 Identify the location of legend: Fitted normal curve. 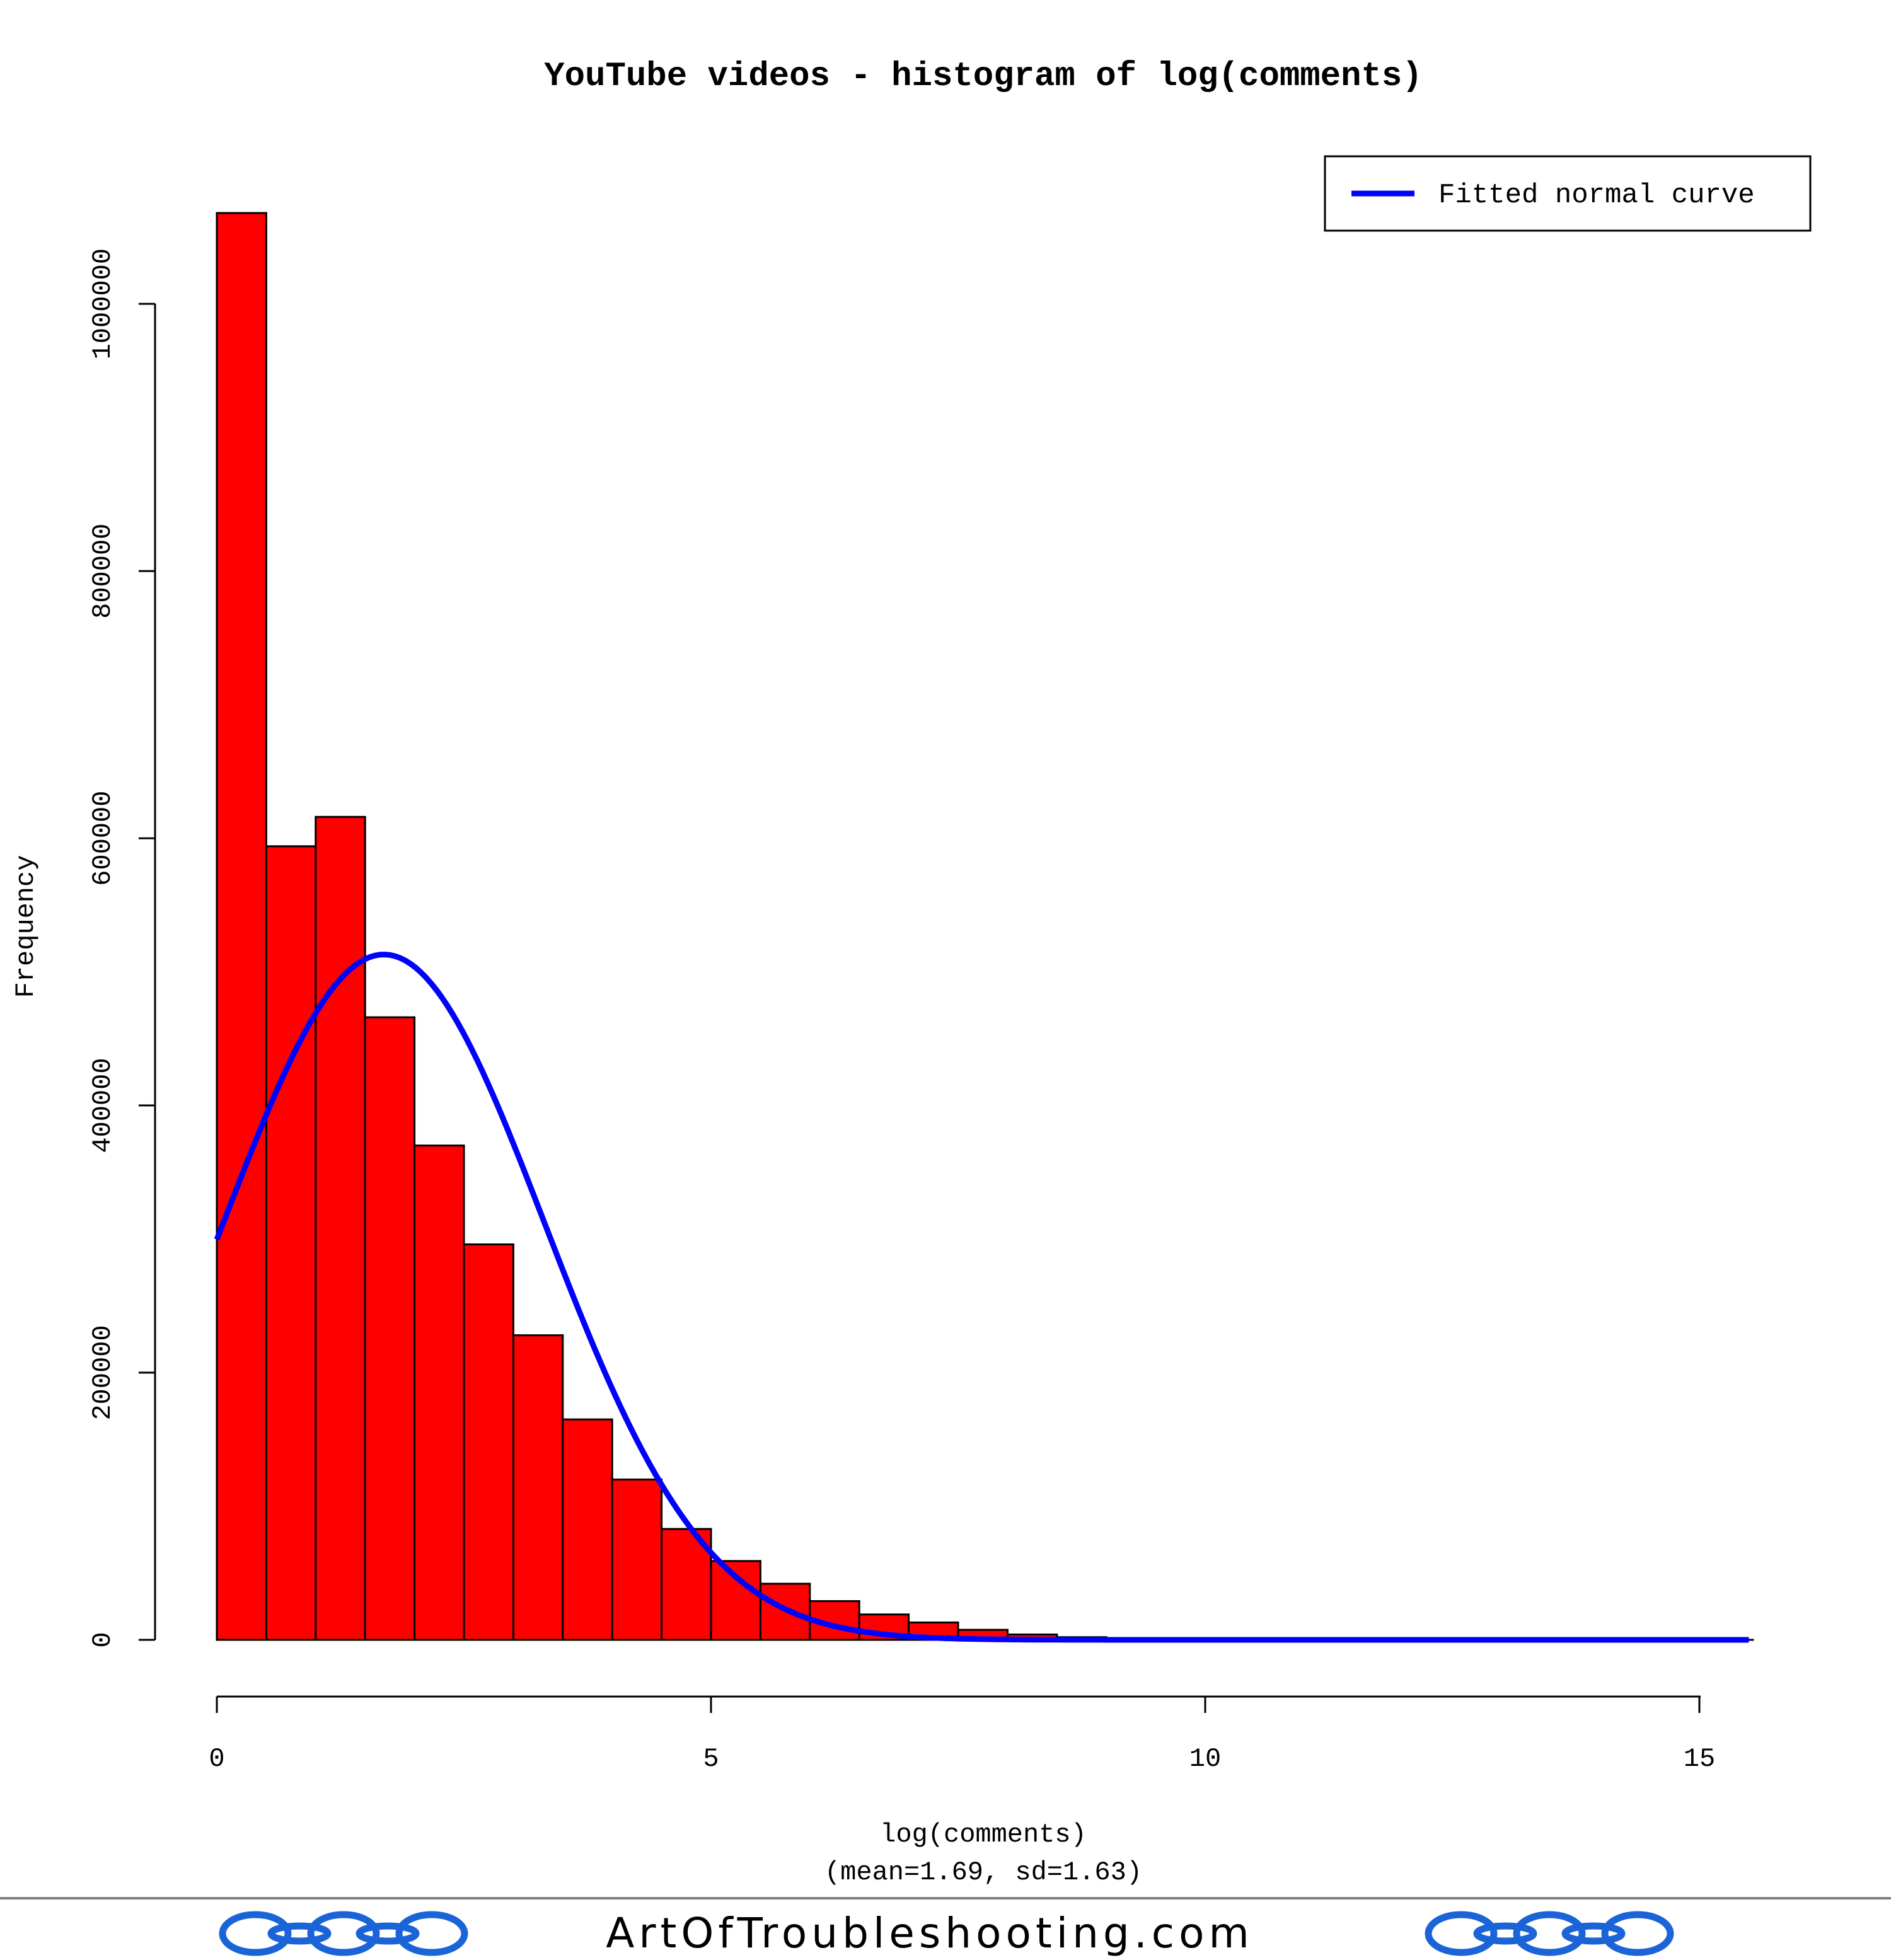
(1568, 194).